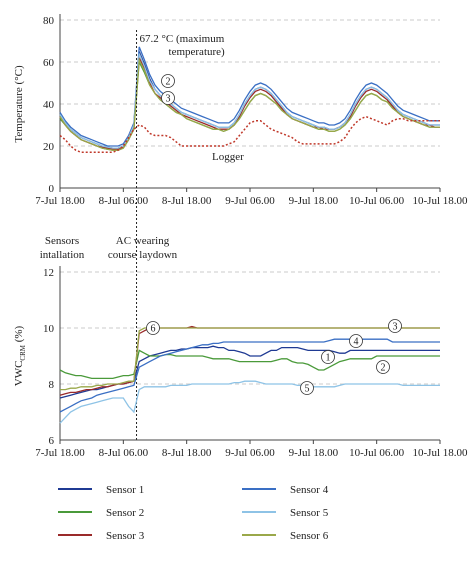 The image size is (474, 561). Describe the element at coordinates (309, 490) in the screenshot. I see `legend-label: Sensor 4` at that location.